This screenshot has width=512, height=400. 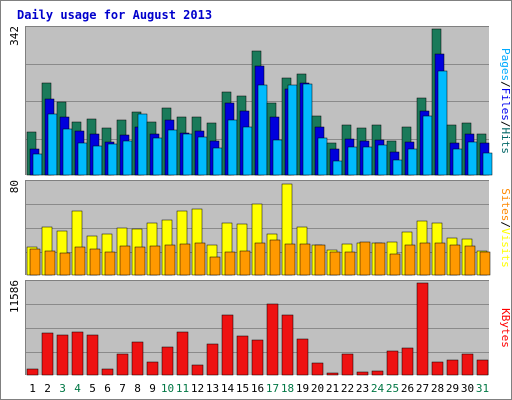 I want to click on legend-entry: Visits, so click(x=505, y=248).